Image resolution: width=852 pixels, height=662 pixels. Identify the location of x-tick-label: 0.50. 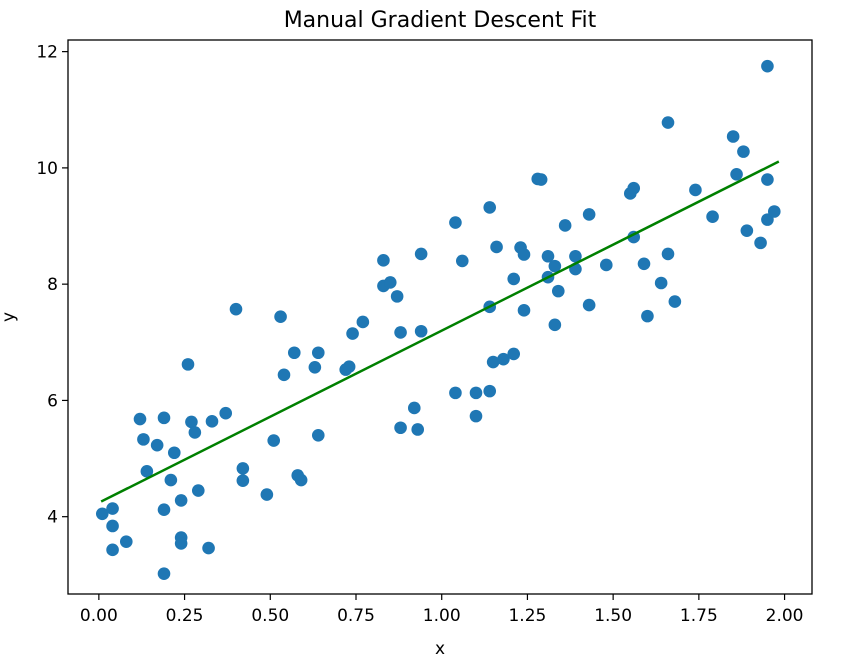
(270, 616).